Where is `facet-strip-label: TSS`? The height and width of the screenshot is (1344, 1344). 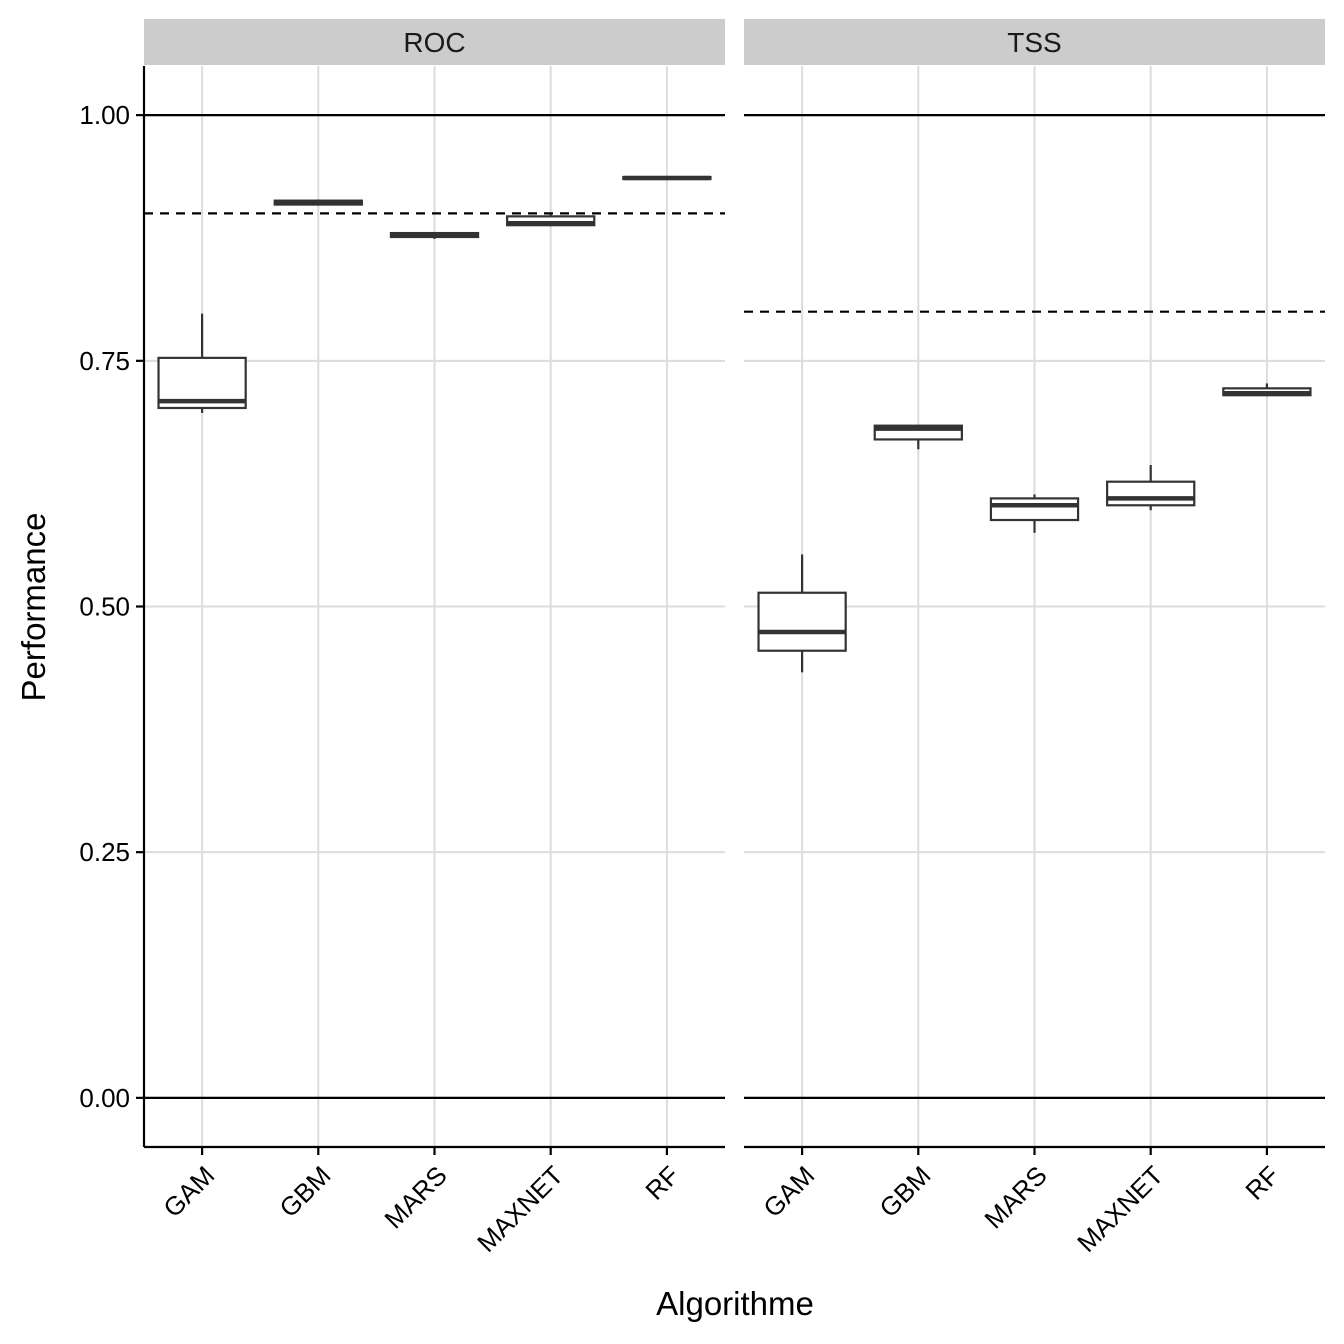 facet-strip-label: TSS is located at coordinates (1034, 42).